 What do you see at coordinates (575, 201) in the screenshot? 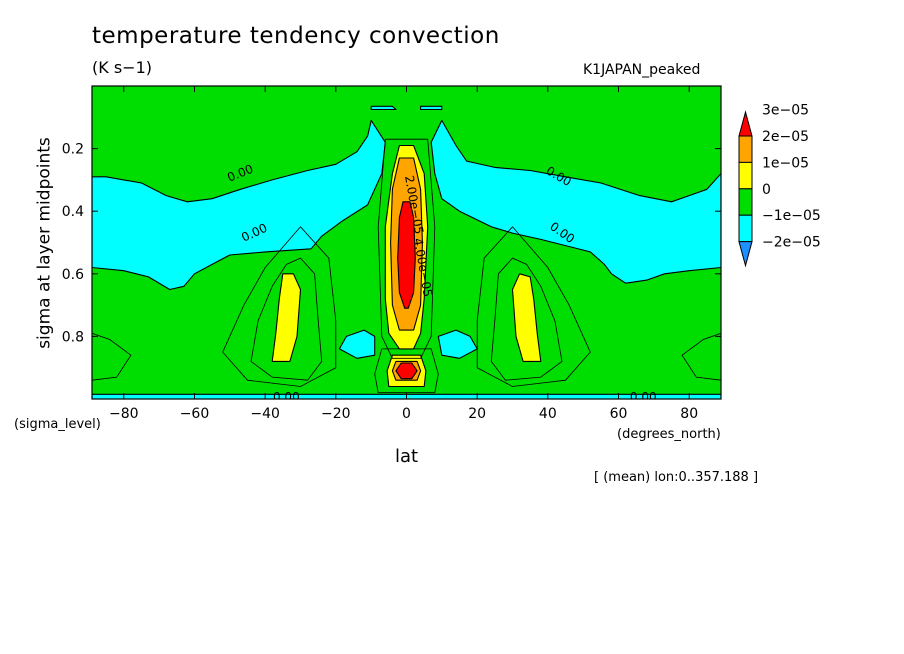
I see `region-upper-negative-nh` at bounding box center [575, 201].